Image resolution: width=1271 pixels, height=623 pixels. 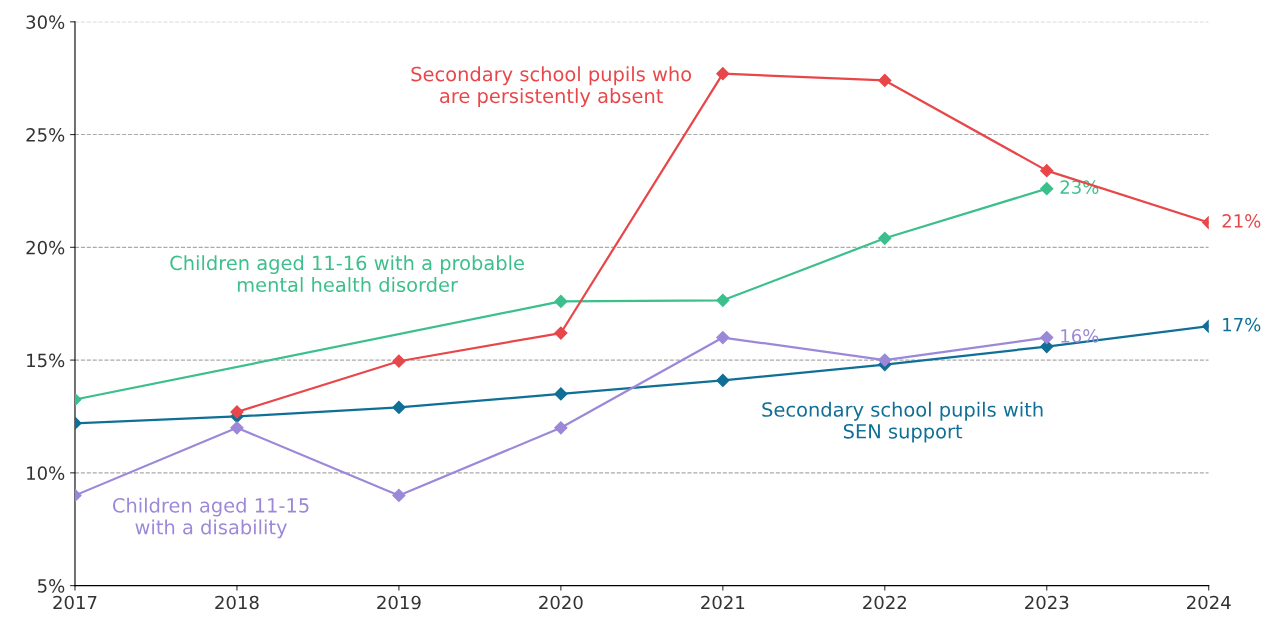 I want to click on x-tick-label: 2023, so click(x=1047, y=602).